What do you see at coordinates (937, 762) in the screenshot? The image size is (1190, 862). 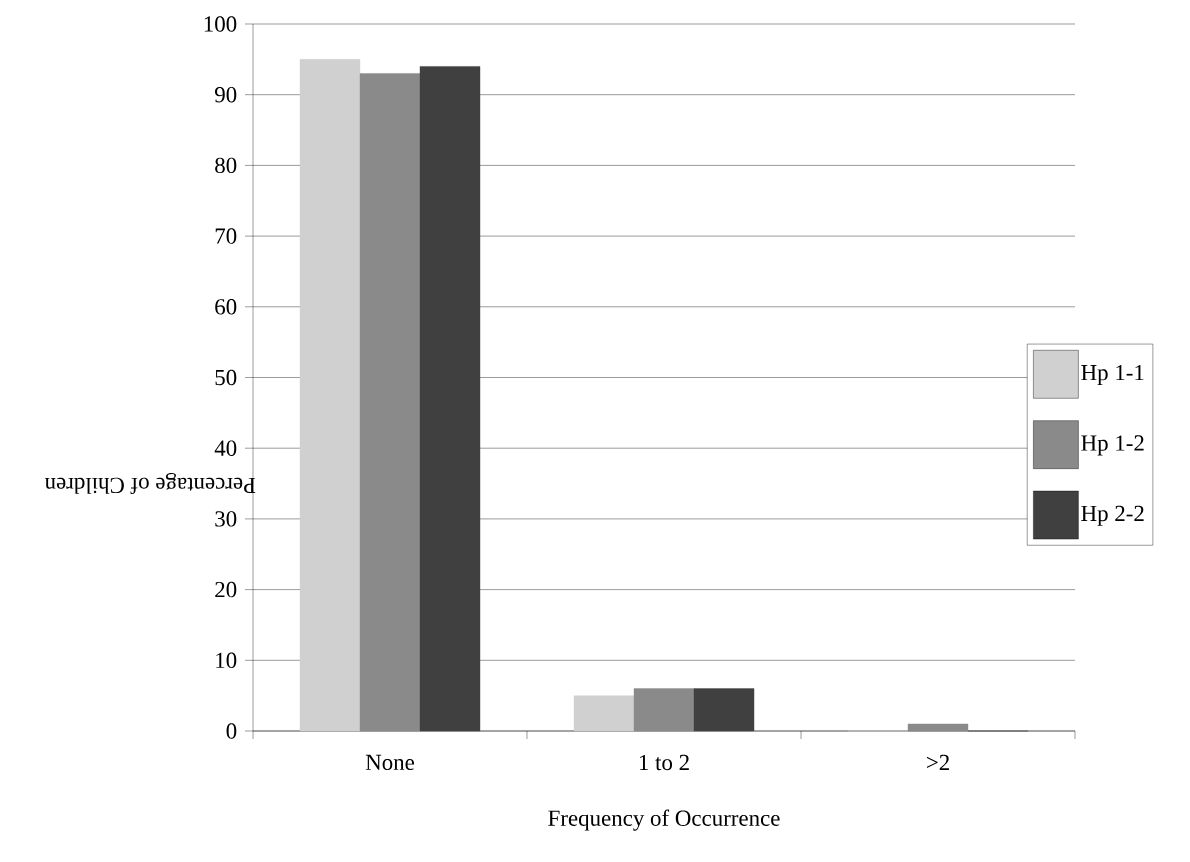 I see `x-tick-label: >2` at bounding box center [937, 762].